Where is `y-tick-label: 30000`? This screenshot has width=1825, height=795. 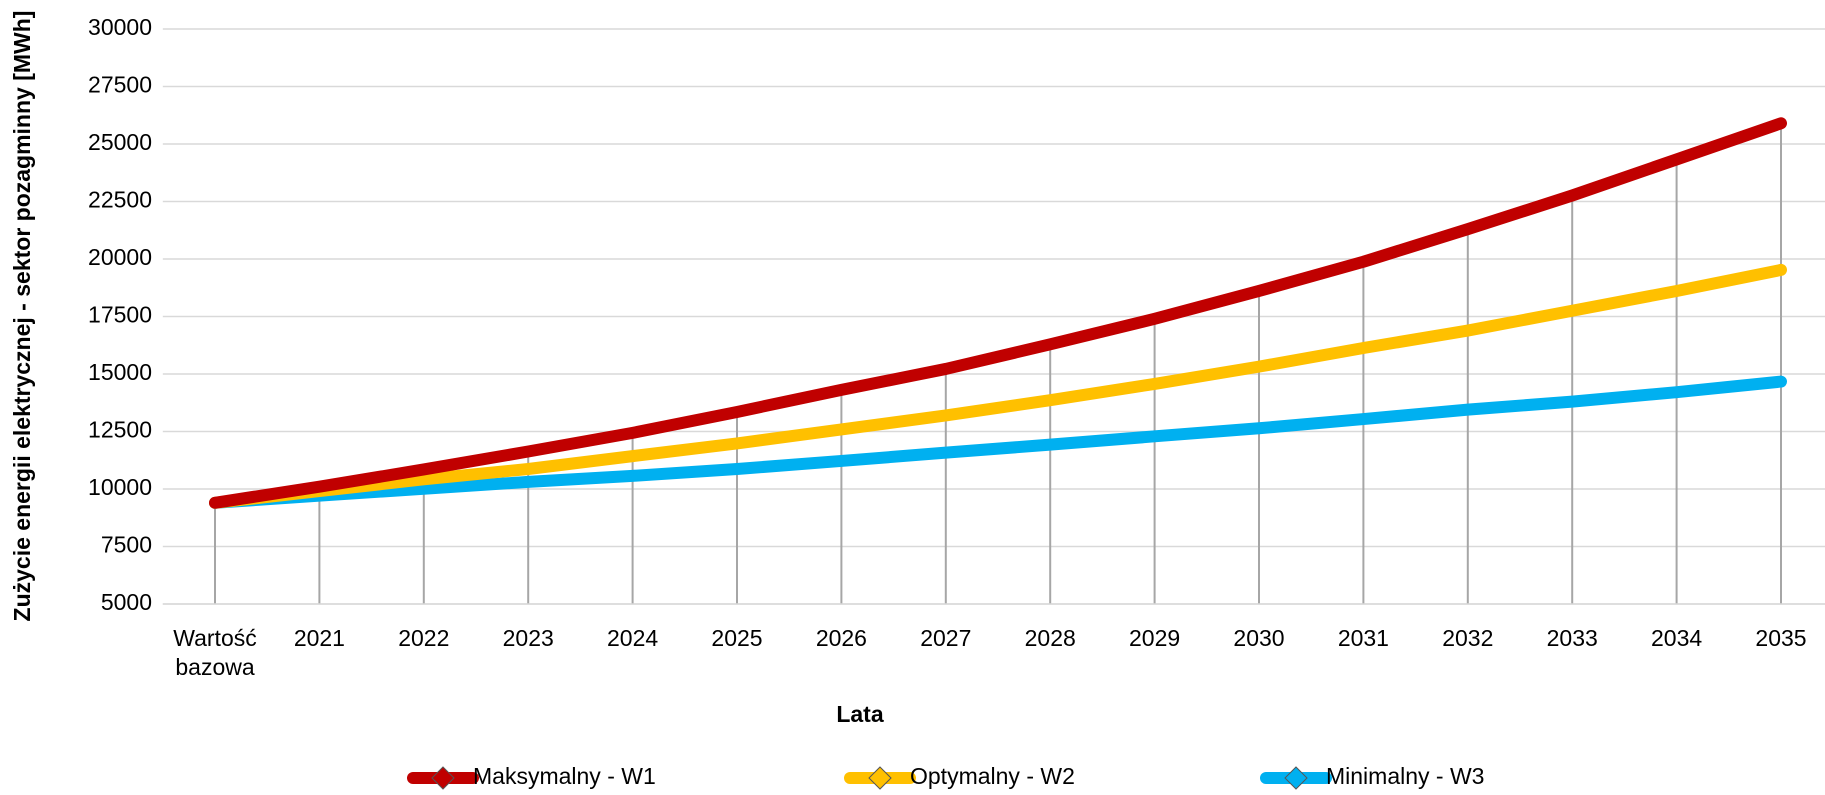
y-tick-label: 30000 is located at coordinates (120, 27).